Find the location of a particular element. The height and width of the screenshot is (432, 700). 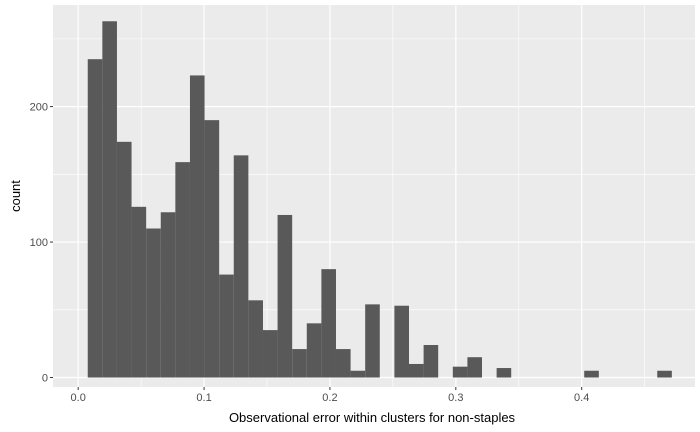

y-axis-title: count is located at coordinates (15, 196).